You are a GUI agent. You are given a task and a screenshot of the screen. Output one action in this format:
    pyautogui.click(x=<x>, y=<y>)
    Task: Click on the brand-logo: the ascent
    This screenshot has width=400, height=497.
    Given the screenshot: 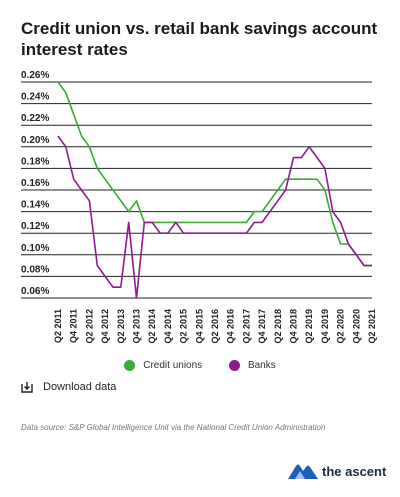 What is the action you would take?
    pyautogui.click(x=337, y=471)
    